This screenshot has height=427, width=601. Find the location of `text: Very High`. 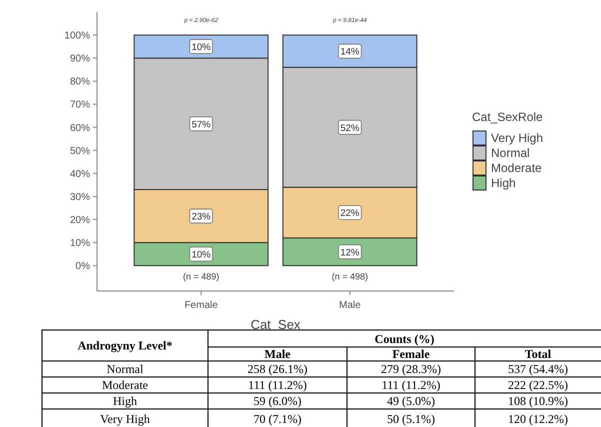

text: Very High is located at coordinates (125, 419).